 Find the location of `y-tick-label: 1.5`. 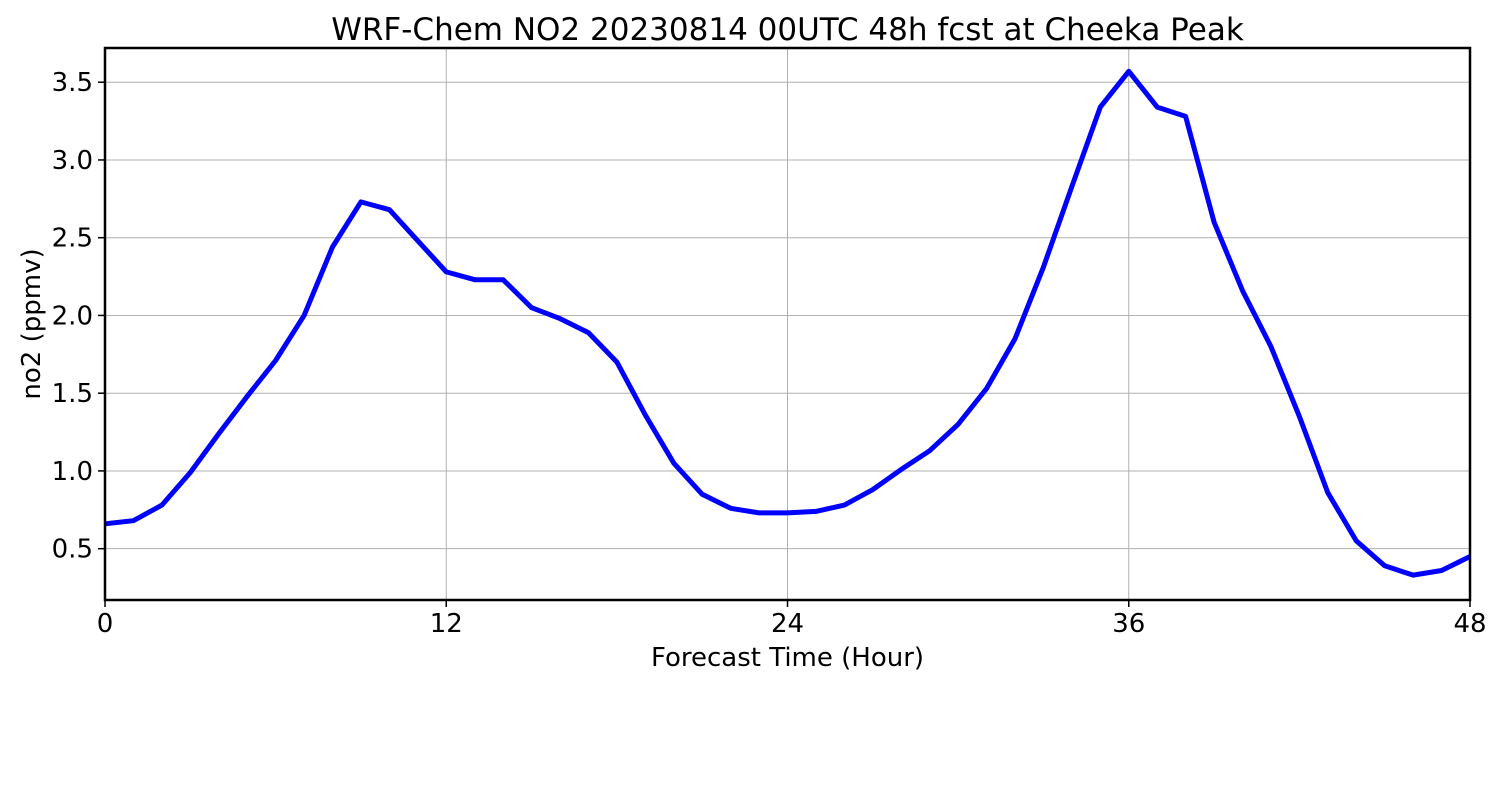

y-tick-label: 1.5 is located at coordinates (72, 394).